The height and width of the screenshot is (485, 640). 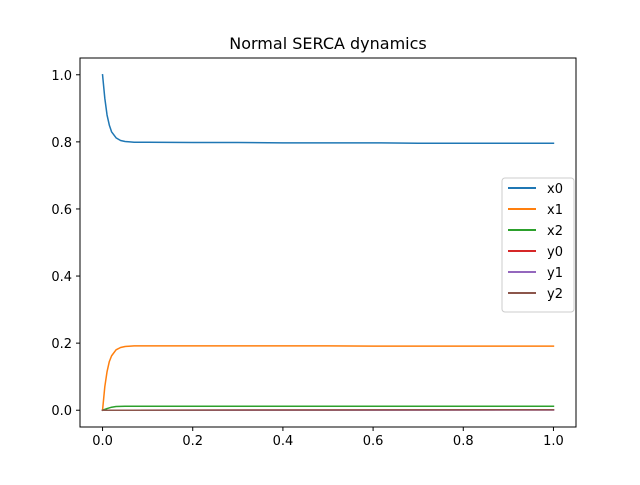 What do you see at coordinates (65, 244) in the screenshot?
I see `y-axis: 0.0 0.2 0.4 0.6 0.8 1.0` at bounding box center [65, 244].